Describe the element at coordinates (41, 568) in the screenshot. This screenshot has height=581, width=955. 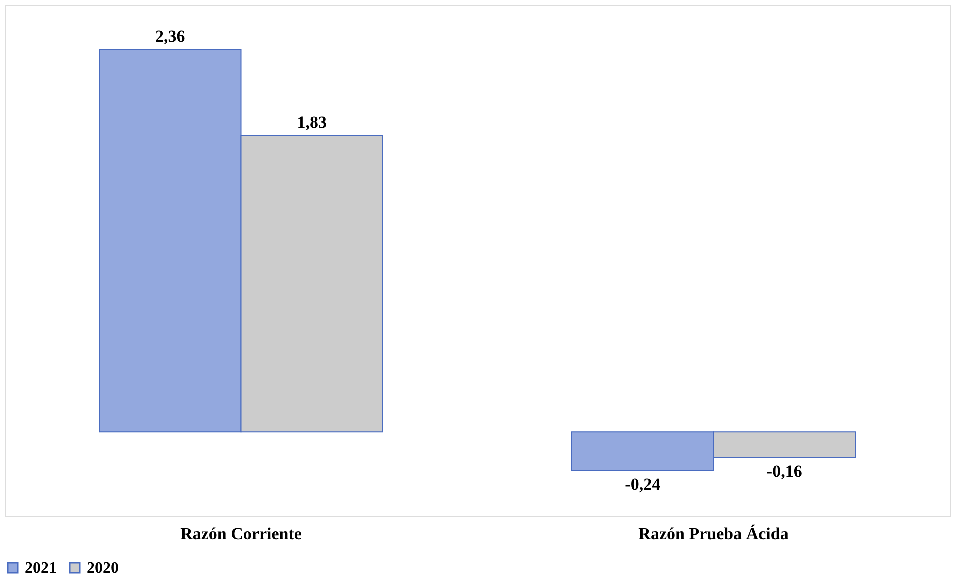
I see `legend-label: 2021` at that location.